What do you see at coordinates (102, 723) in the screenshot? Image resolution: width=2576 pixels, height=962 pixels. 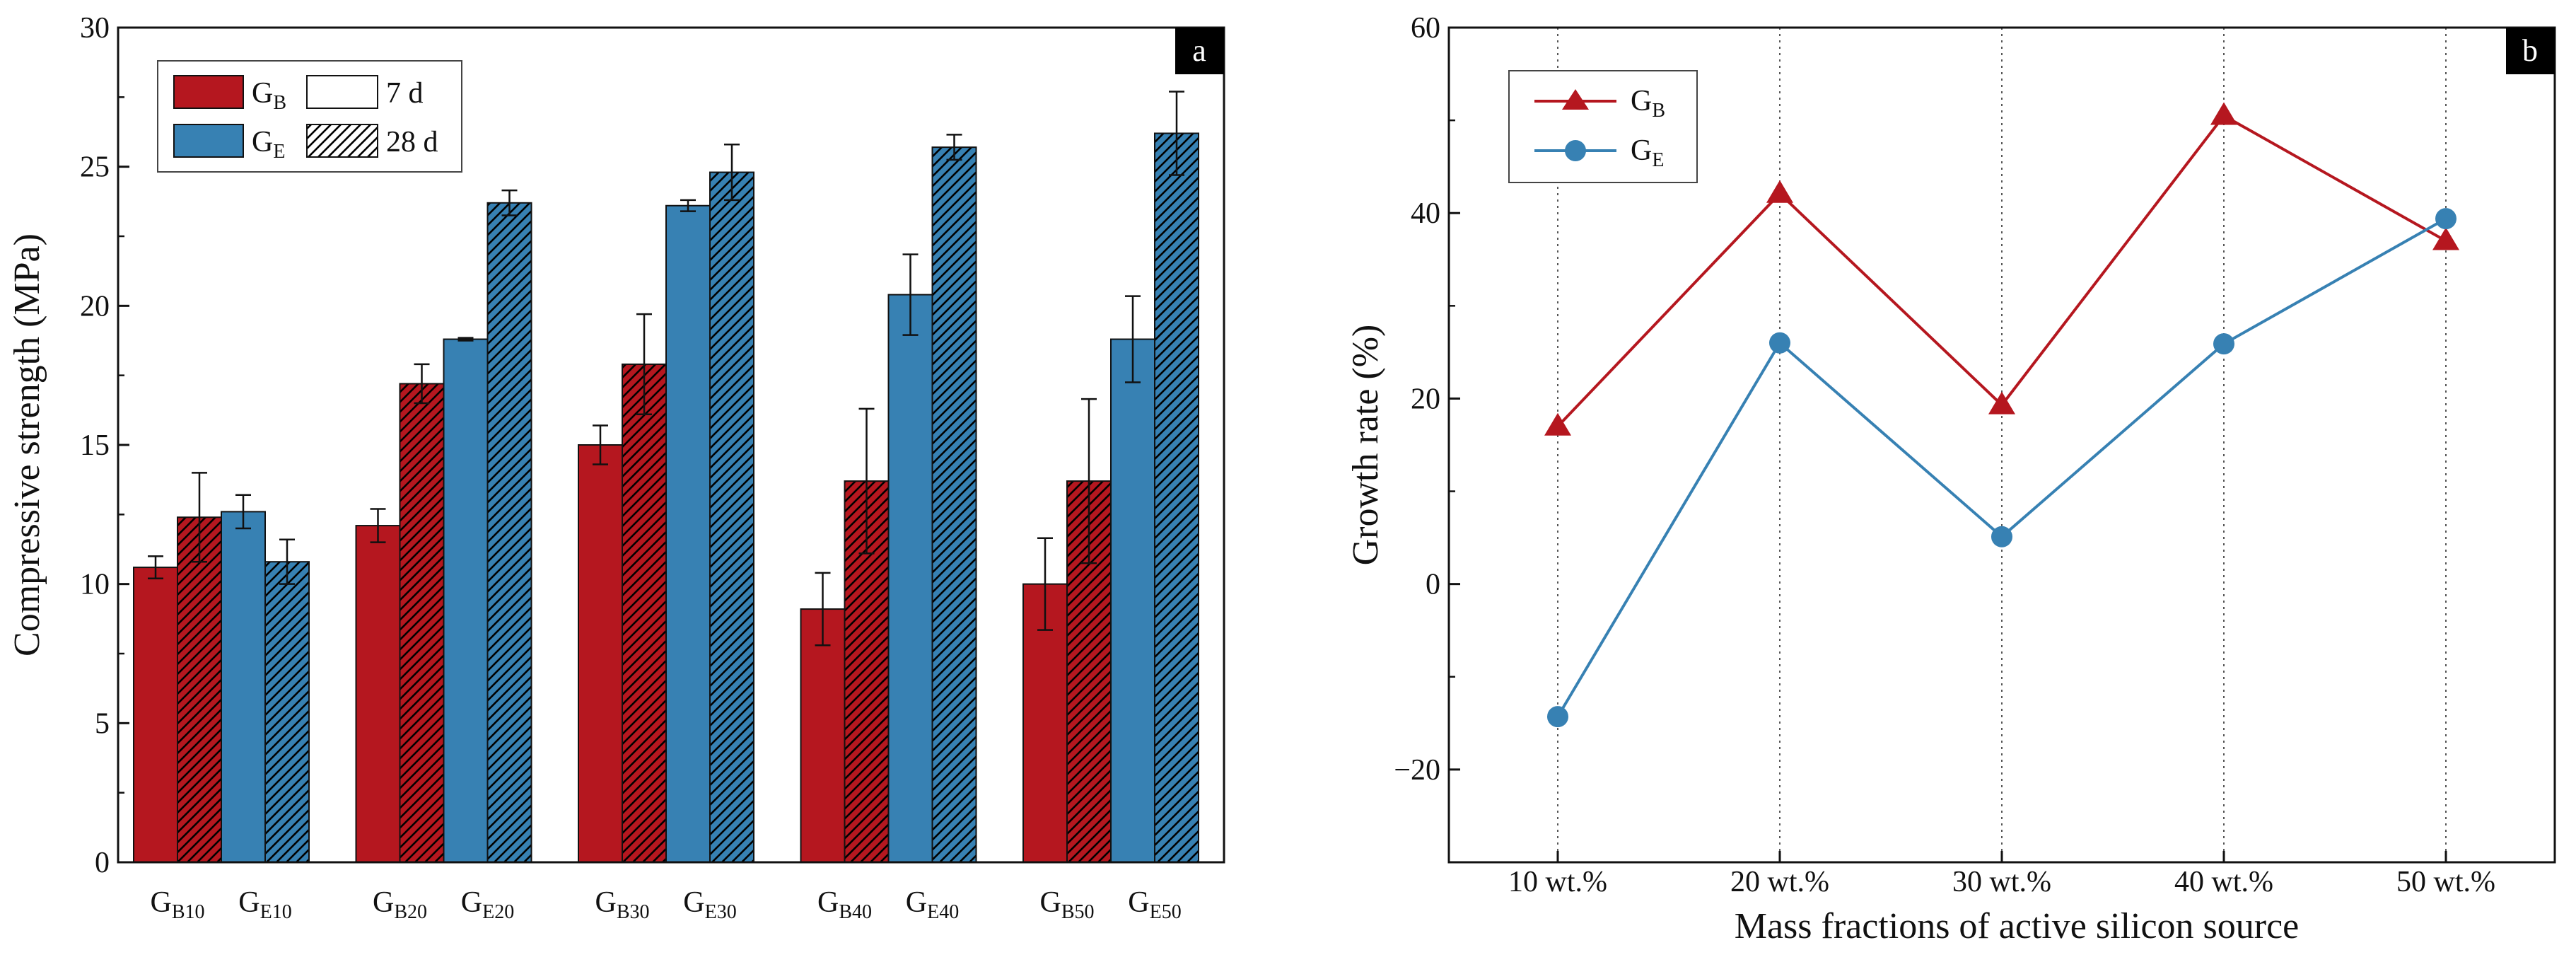 I see `panel-a-y-tick-label: 5` at bounding box center [102, 723].